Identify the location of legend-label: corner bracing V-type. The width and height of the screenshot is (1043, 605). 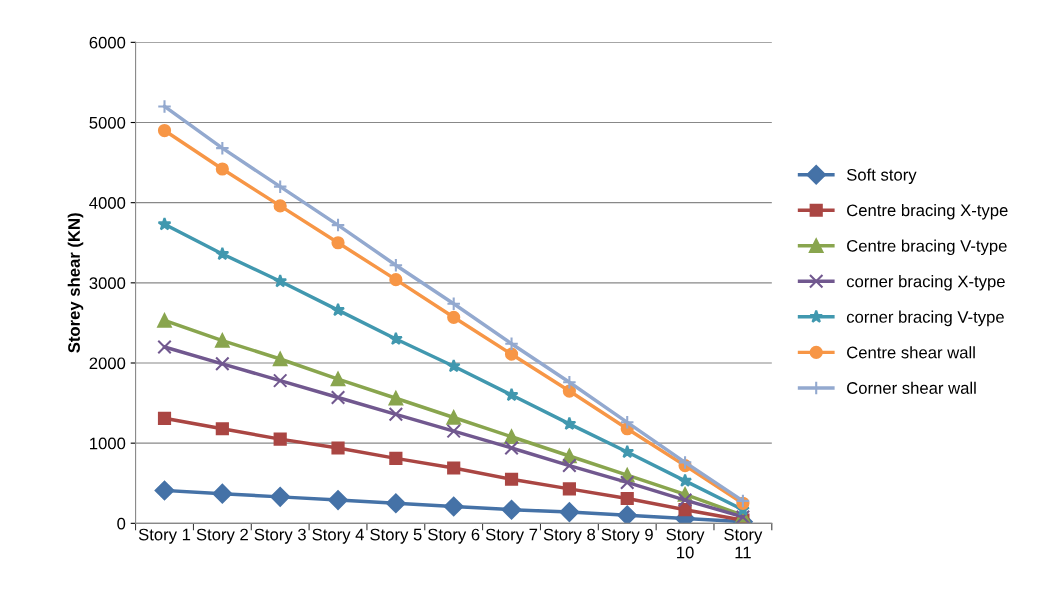
(925, 318).